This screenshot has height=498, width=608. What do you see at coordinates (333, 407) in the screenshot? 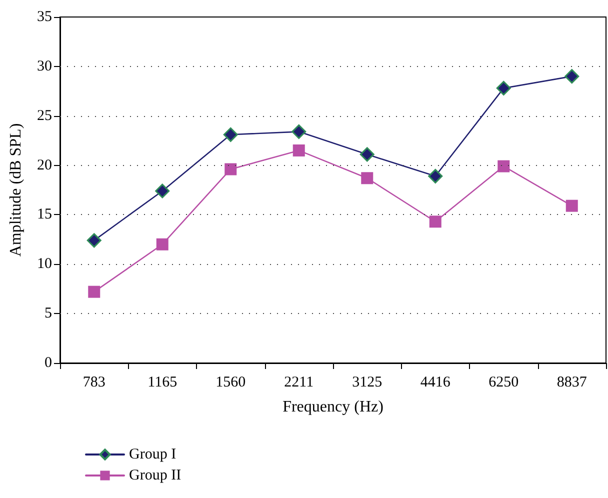
I see `x-axis-title: Frequency (Hz)` at bounding box center [333, 407].